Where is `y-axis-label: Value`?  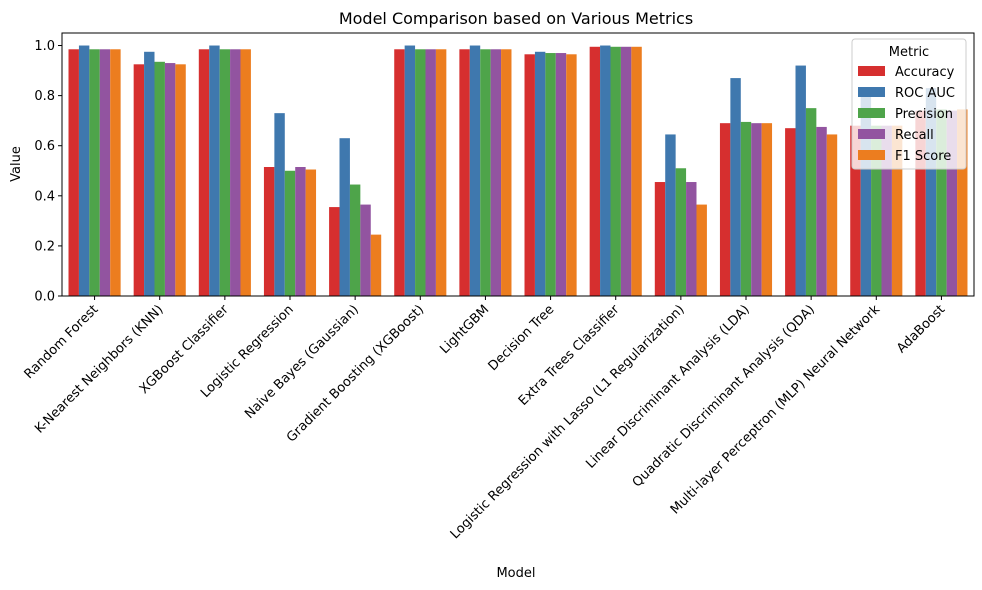
y-axis-label: Value is located at coordinates (16, 164).